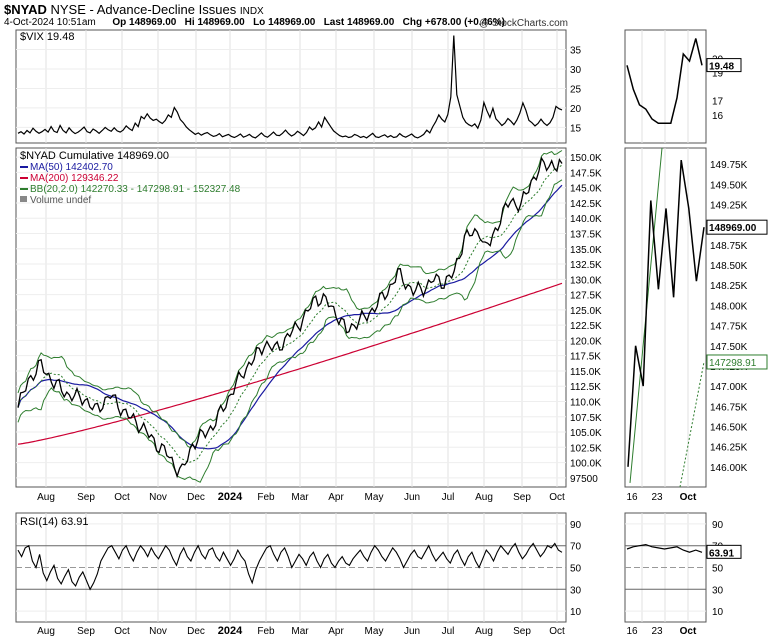 The width and height of the screenshot is (770, 639). What do you see at coordinates (412, 631) in the screenshot?
I see `rsi-x-label: Jun` at bounding box center [412, 631].